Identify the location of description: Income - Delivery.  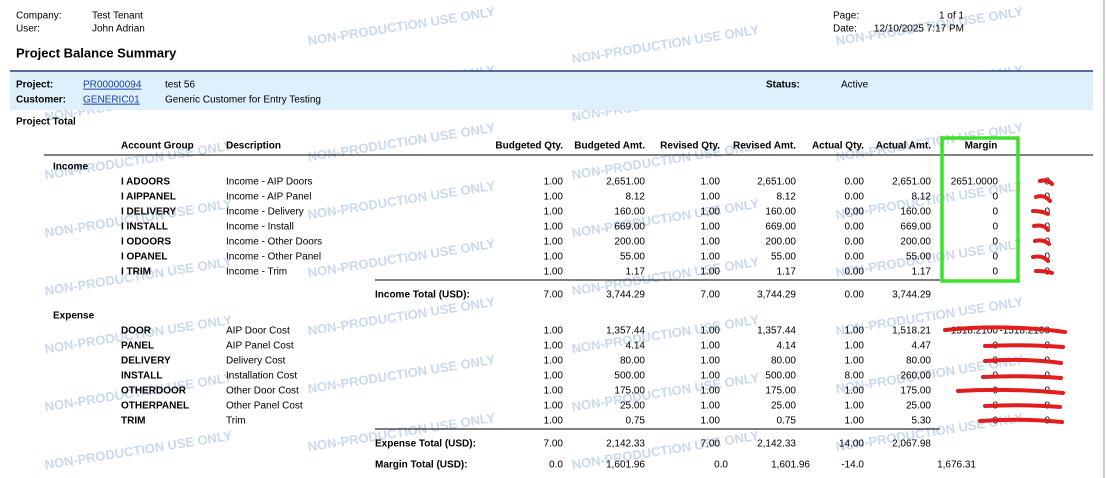
(265, 212).